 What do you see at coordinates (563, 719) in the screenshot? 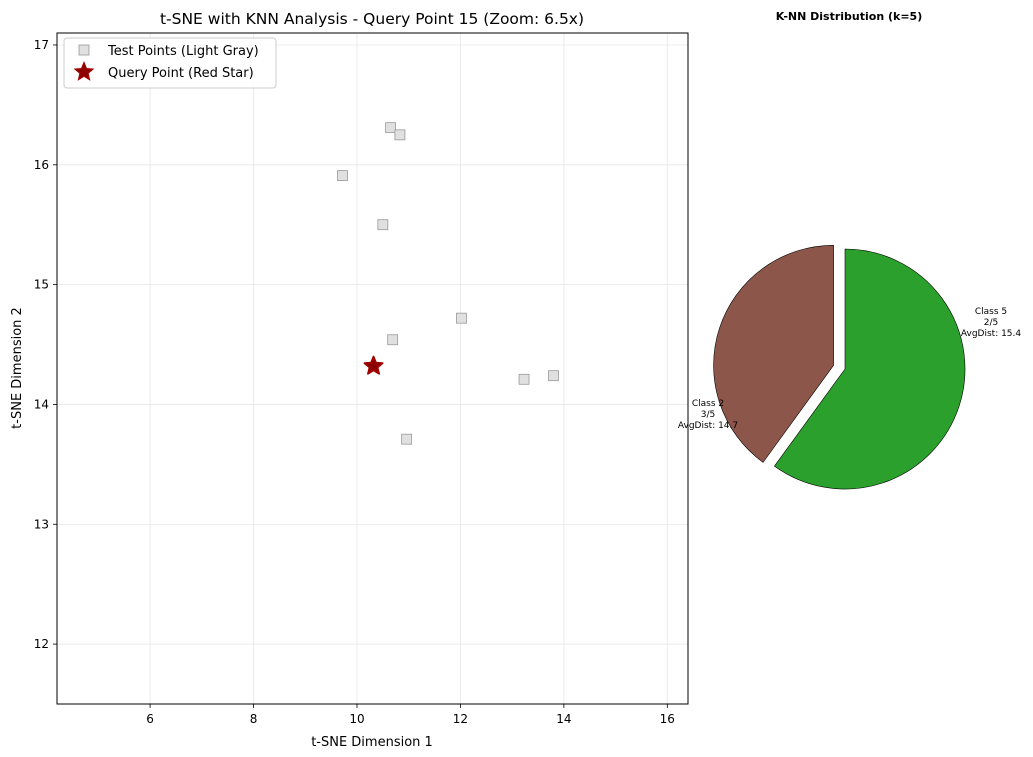
I see `x-tick-label: 14` at bounding box center [563, 719].